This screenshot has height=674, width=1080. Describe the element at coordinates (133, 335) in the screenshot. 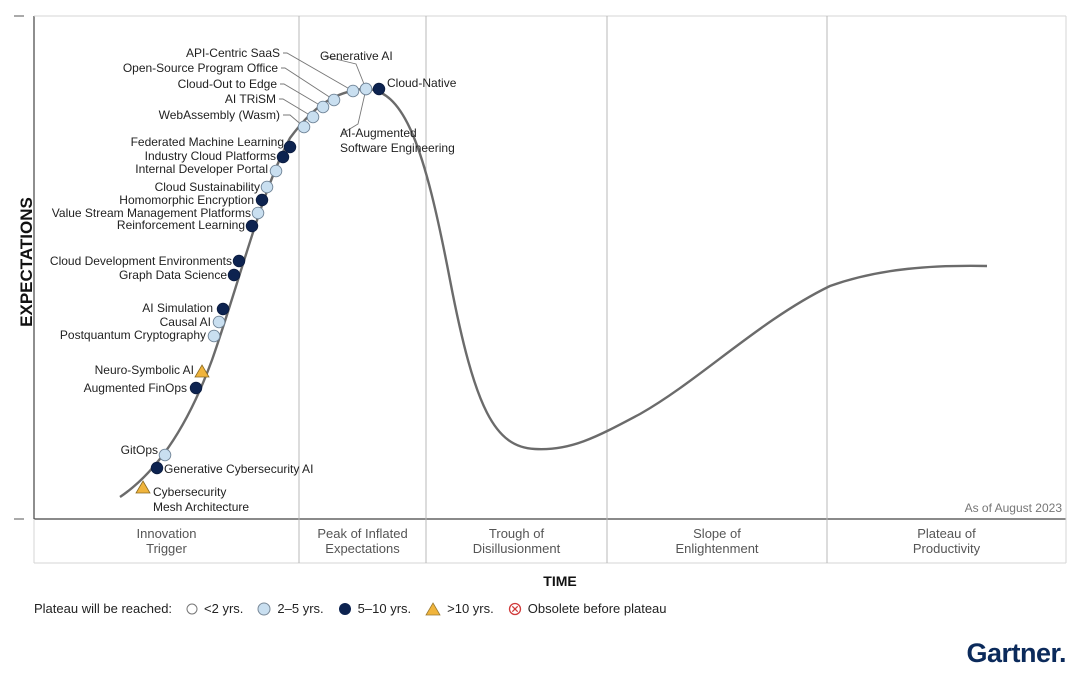

I see `technology-label: Postquantum Cryptography` at that location.